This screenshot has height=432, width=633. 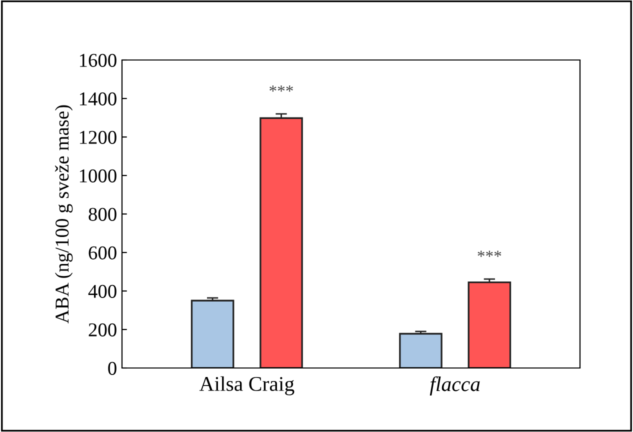 I want to click on y-tick-label: 1200, so click(x=98, y=137).